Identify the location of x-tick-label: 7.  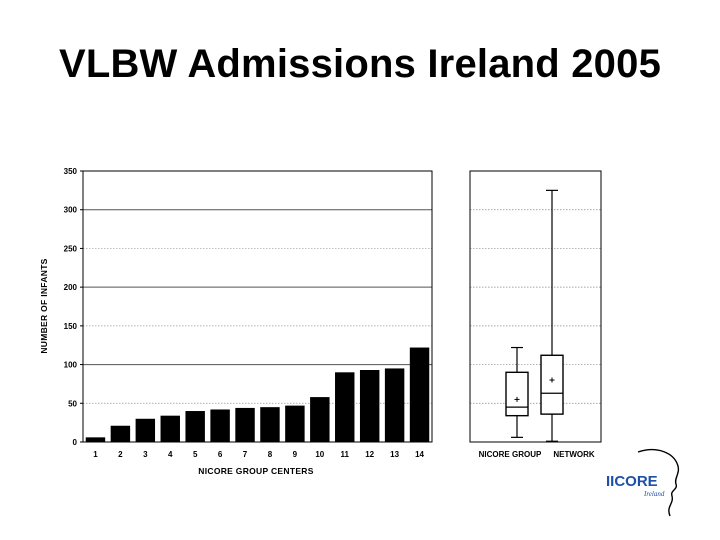
(245, 454).